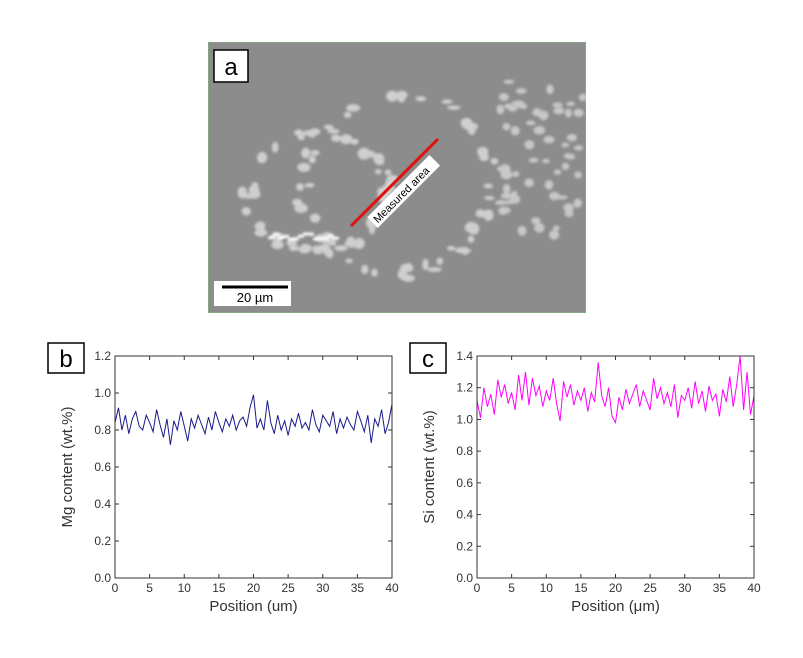 The width and height of the screenshot is (803, 658). Describe the element at coordinates (464, 483) in the screenshot. I see `y-tick-label: 0.6` at that location.